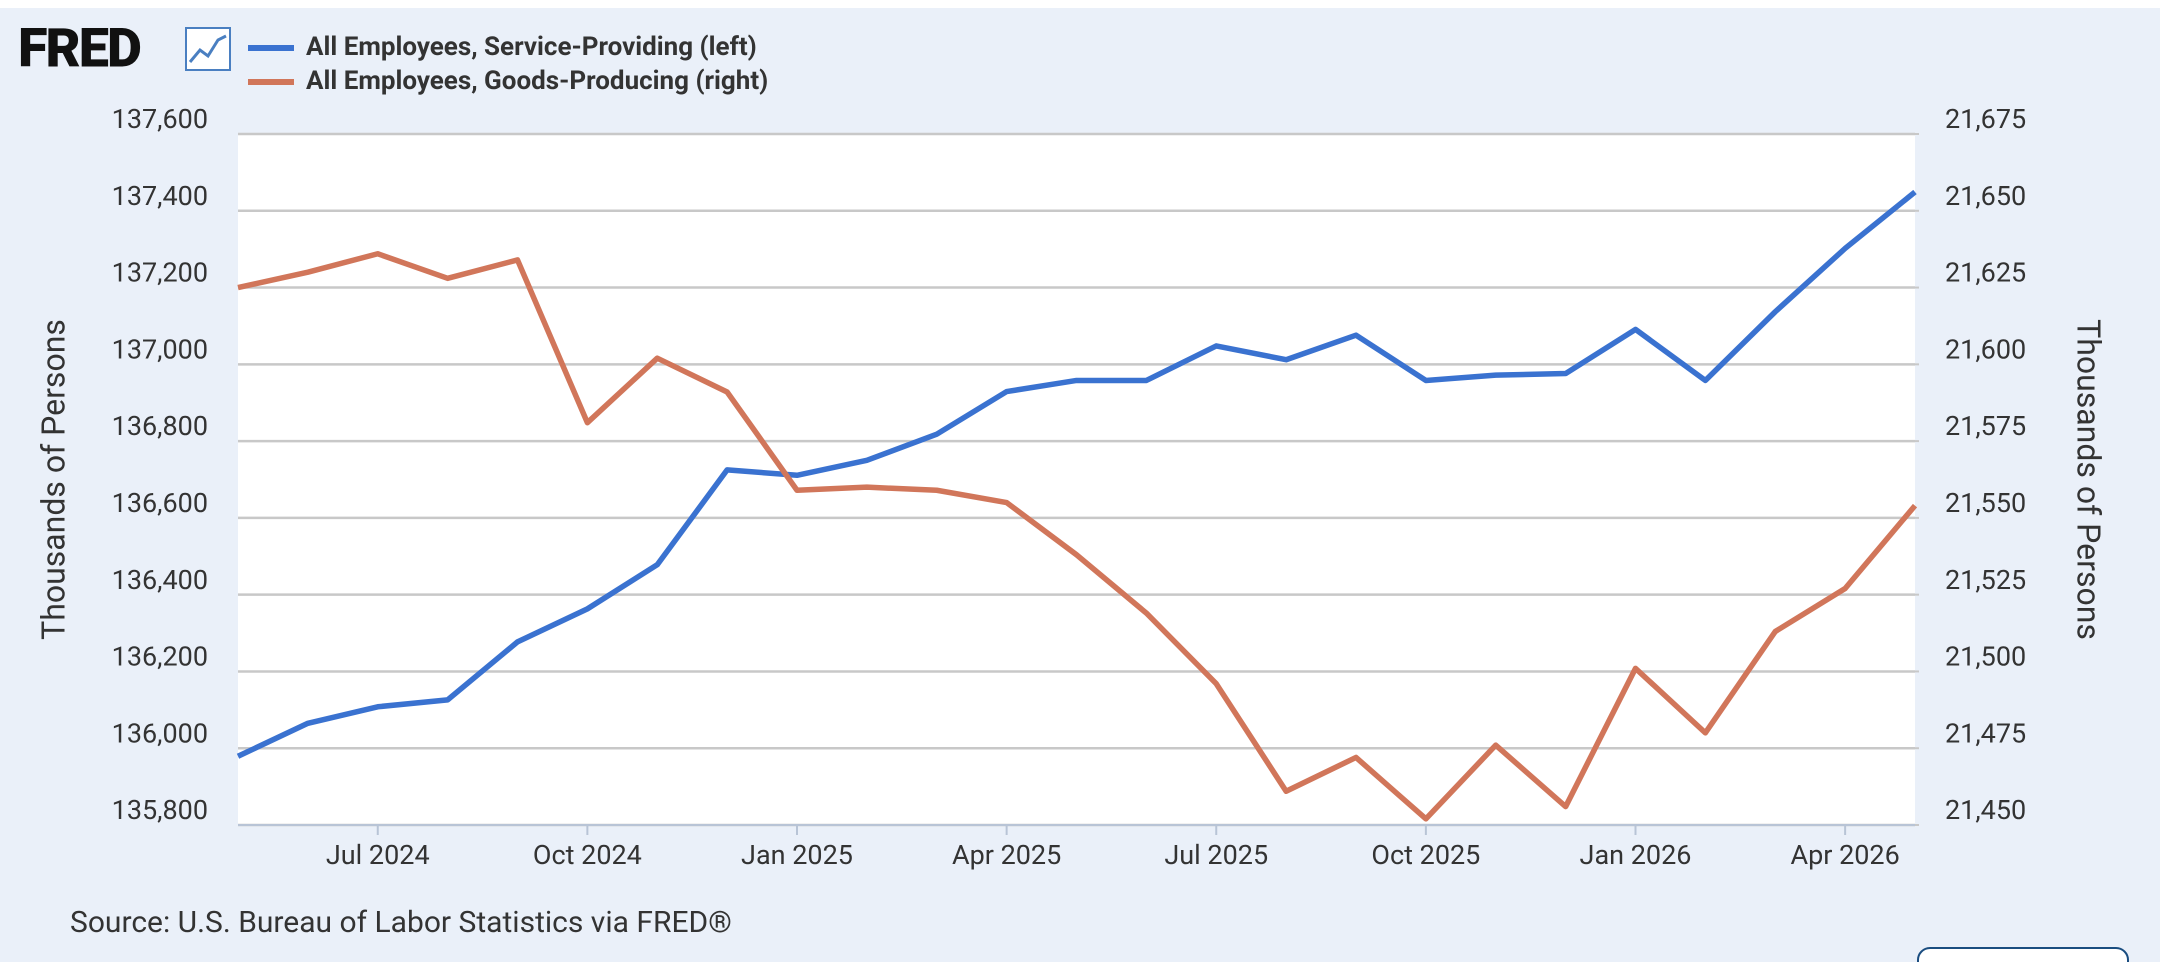  What do you see at coordinates (160, 349) in the screenshot?
I see `y-tick-label: 137,000` at bounding box center [160, 349].